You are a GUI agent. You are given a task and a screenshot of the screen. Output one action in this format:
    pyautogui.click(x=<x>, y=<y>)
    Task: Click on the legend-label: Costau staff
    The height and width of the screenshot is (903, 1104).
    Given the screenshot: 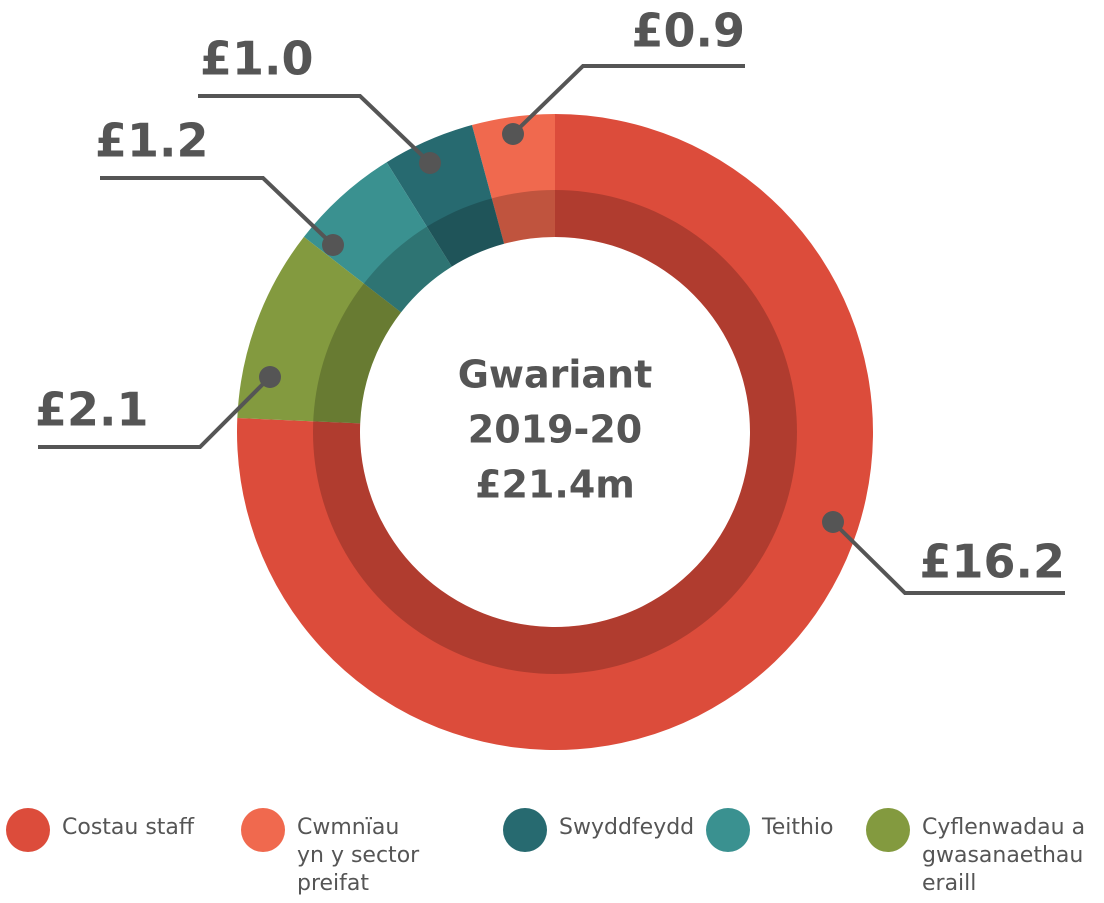 What is the action you would take?
    pyautogui.click(x=128, y=827)
    